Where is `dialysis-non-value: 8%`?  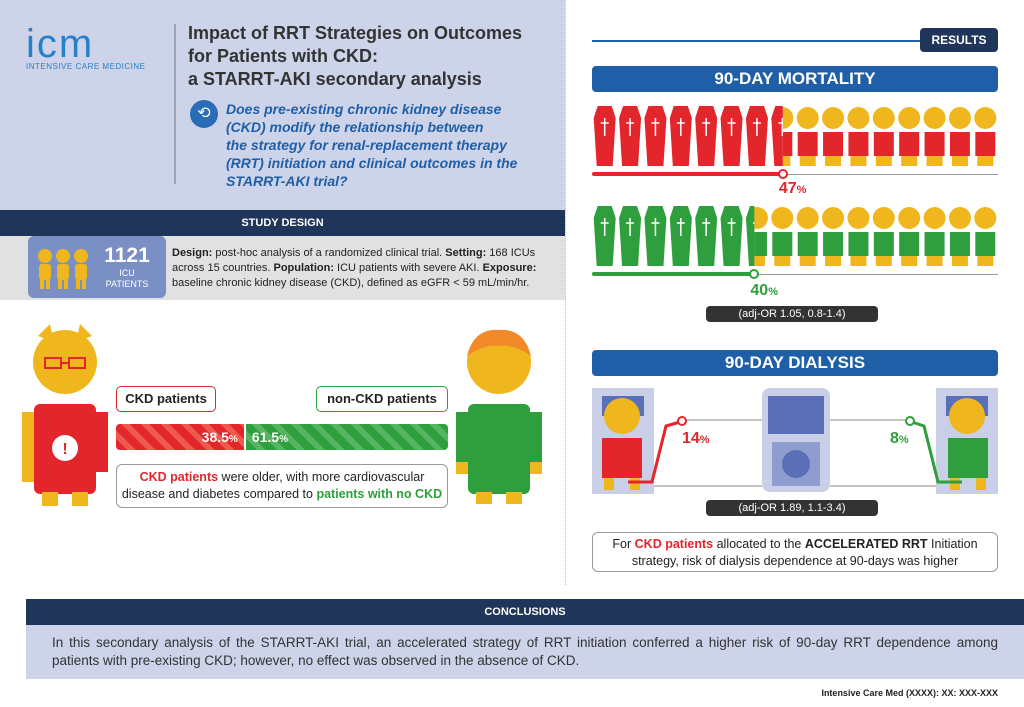 dialysis-non-value: 8% is located at coordinates (899, 439).